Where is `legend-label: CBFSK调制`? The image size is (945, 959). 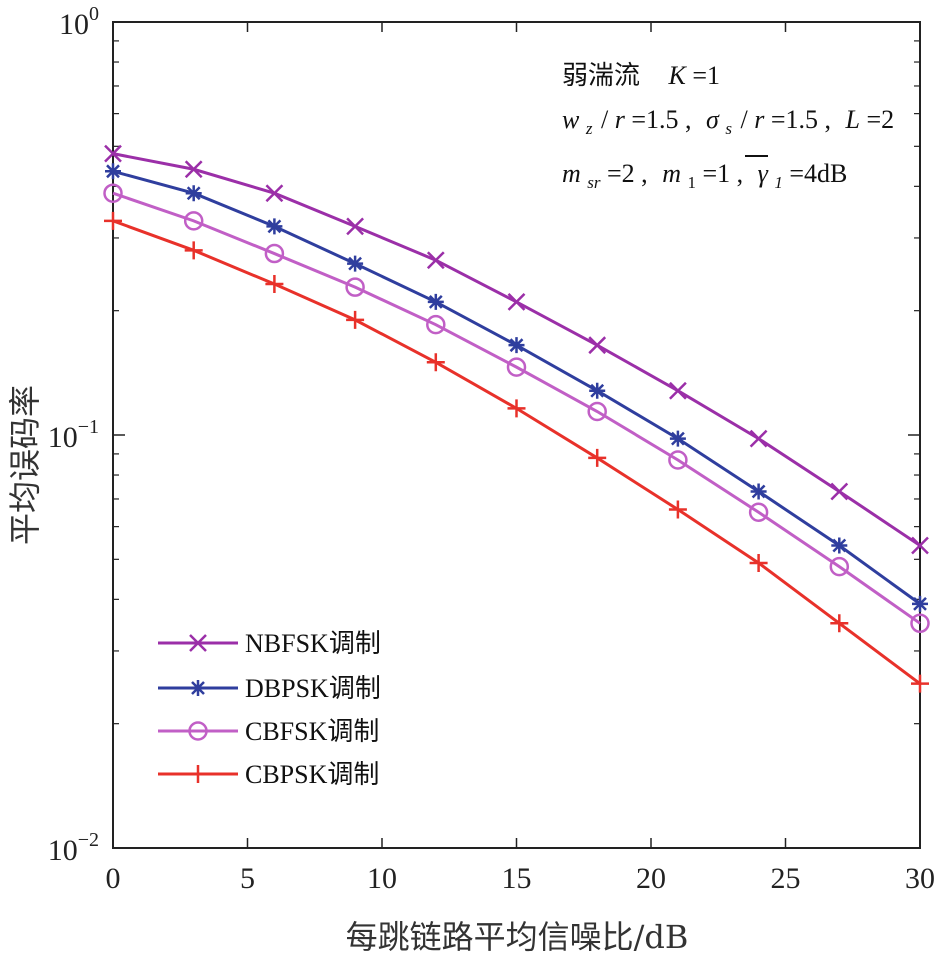
legend-label: CBFSK调制 is located at coordinates (312, 731).